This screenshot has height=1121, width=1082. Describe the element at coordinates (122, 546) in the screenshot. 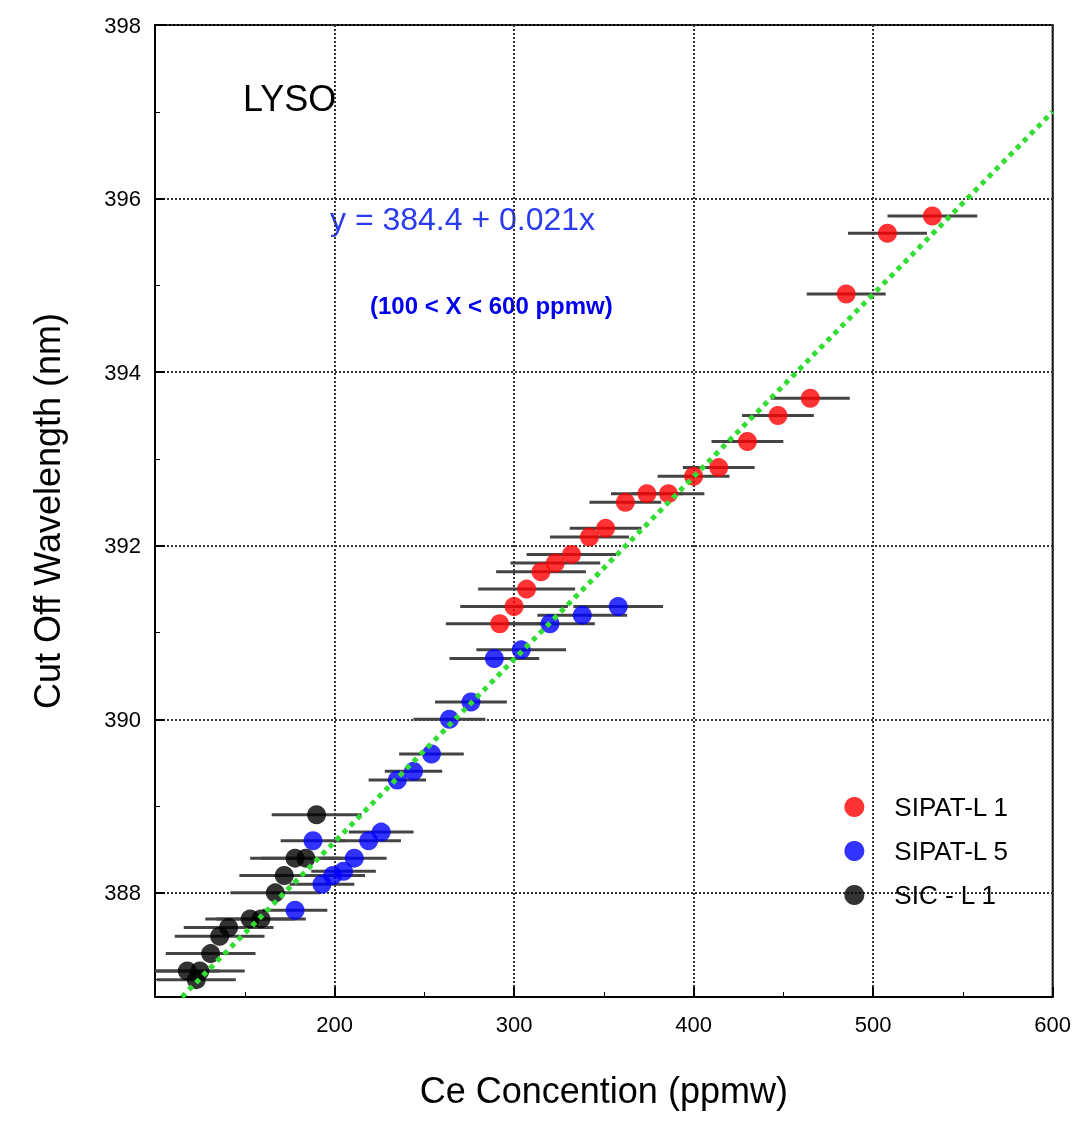

I see `y-tick-label: 392` at that location.